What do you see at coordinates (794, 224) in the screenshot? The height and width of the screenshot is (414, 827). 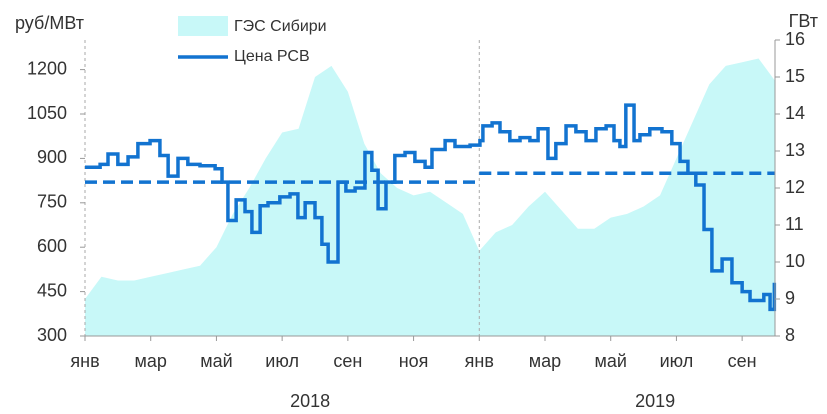 I see `y2-tick-label: 11` at bounding box center [794, 224].